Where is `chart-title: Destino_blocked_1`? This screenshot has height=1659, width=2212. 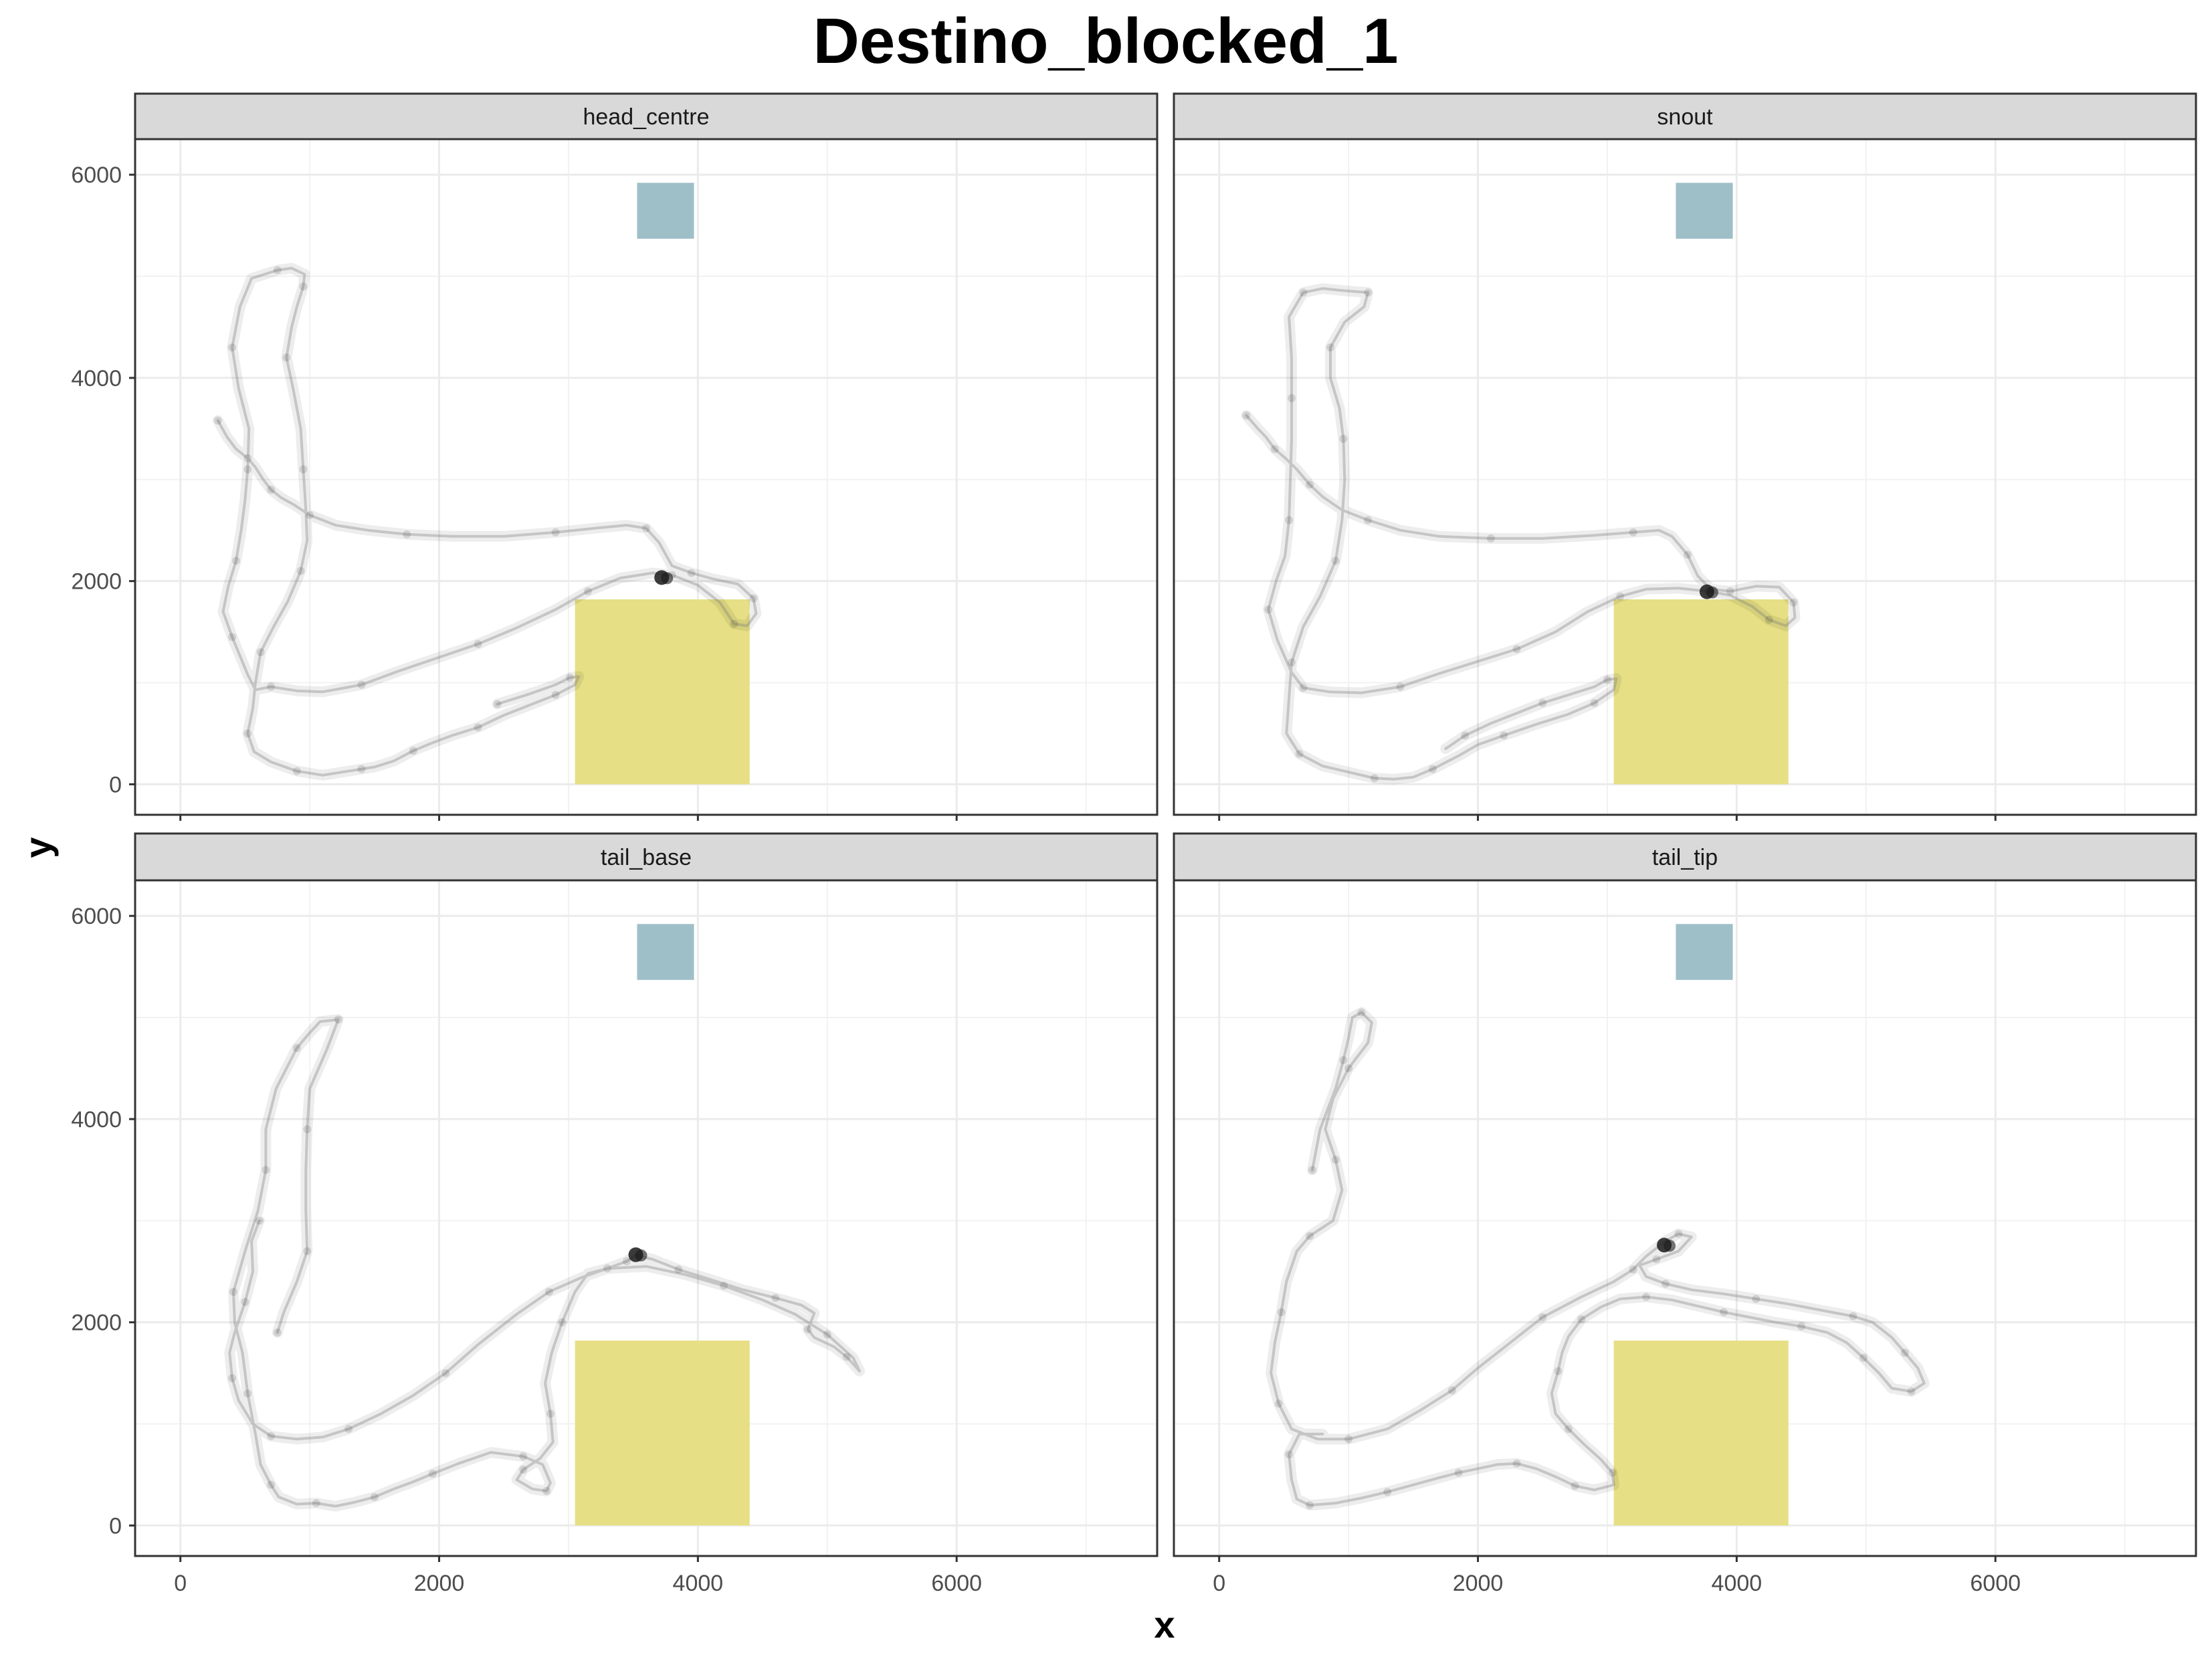
chart-title: Destino_blocked_1 is located at coordinates (1106, 41).